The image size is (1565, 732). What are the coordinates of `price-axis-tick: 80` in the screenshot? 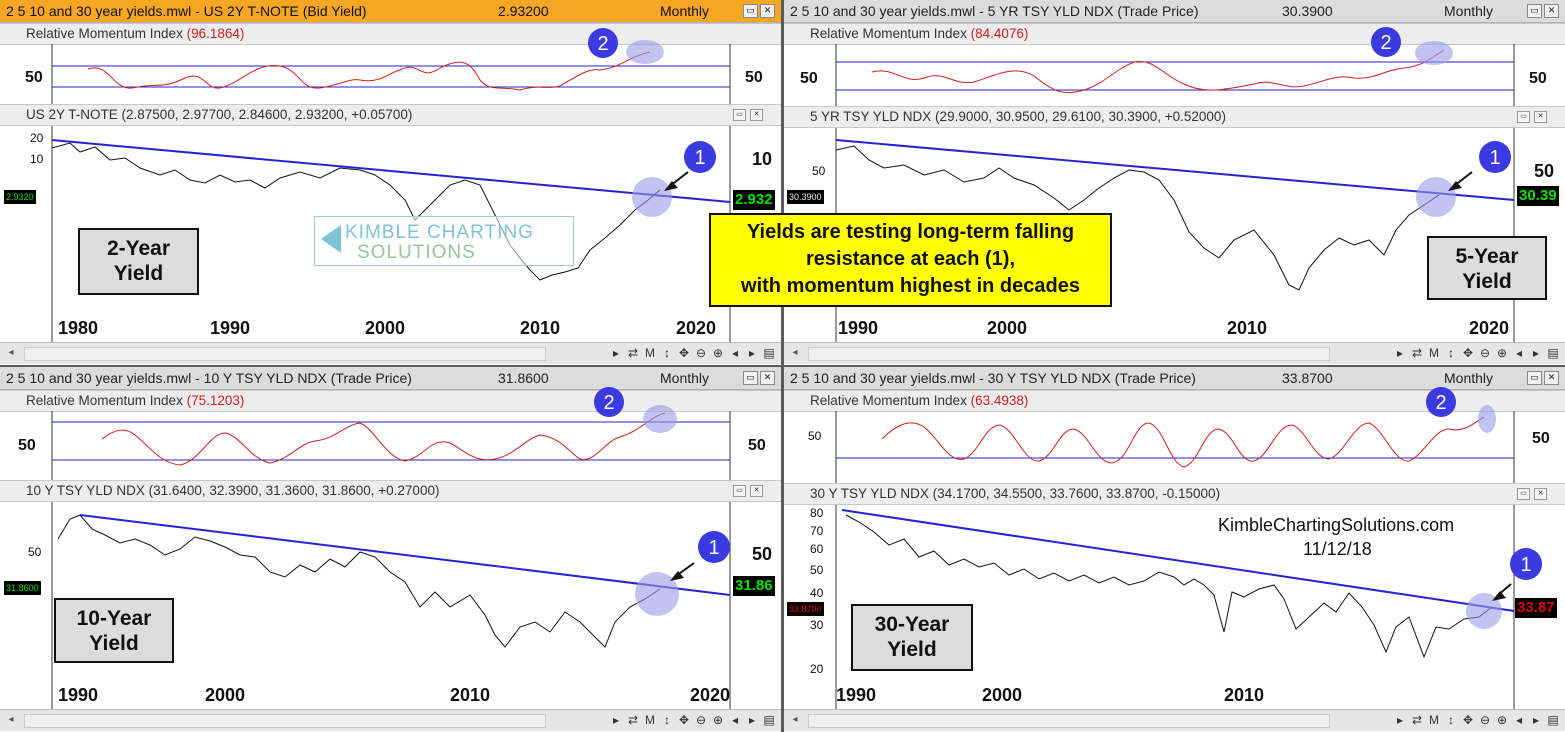 It's located at (817, 513).